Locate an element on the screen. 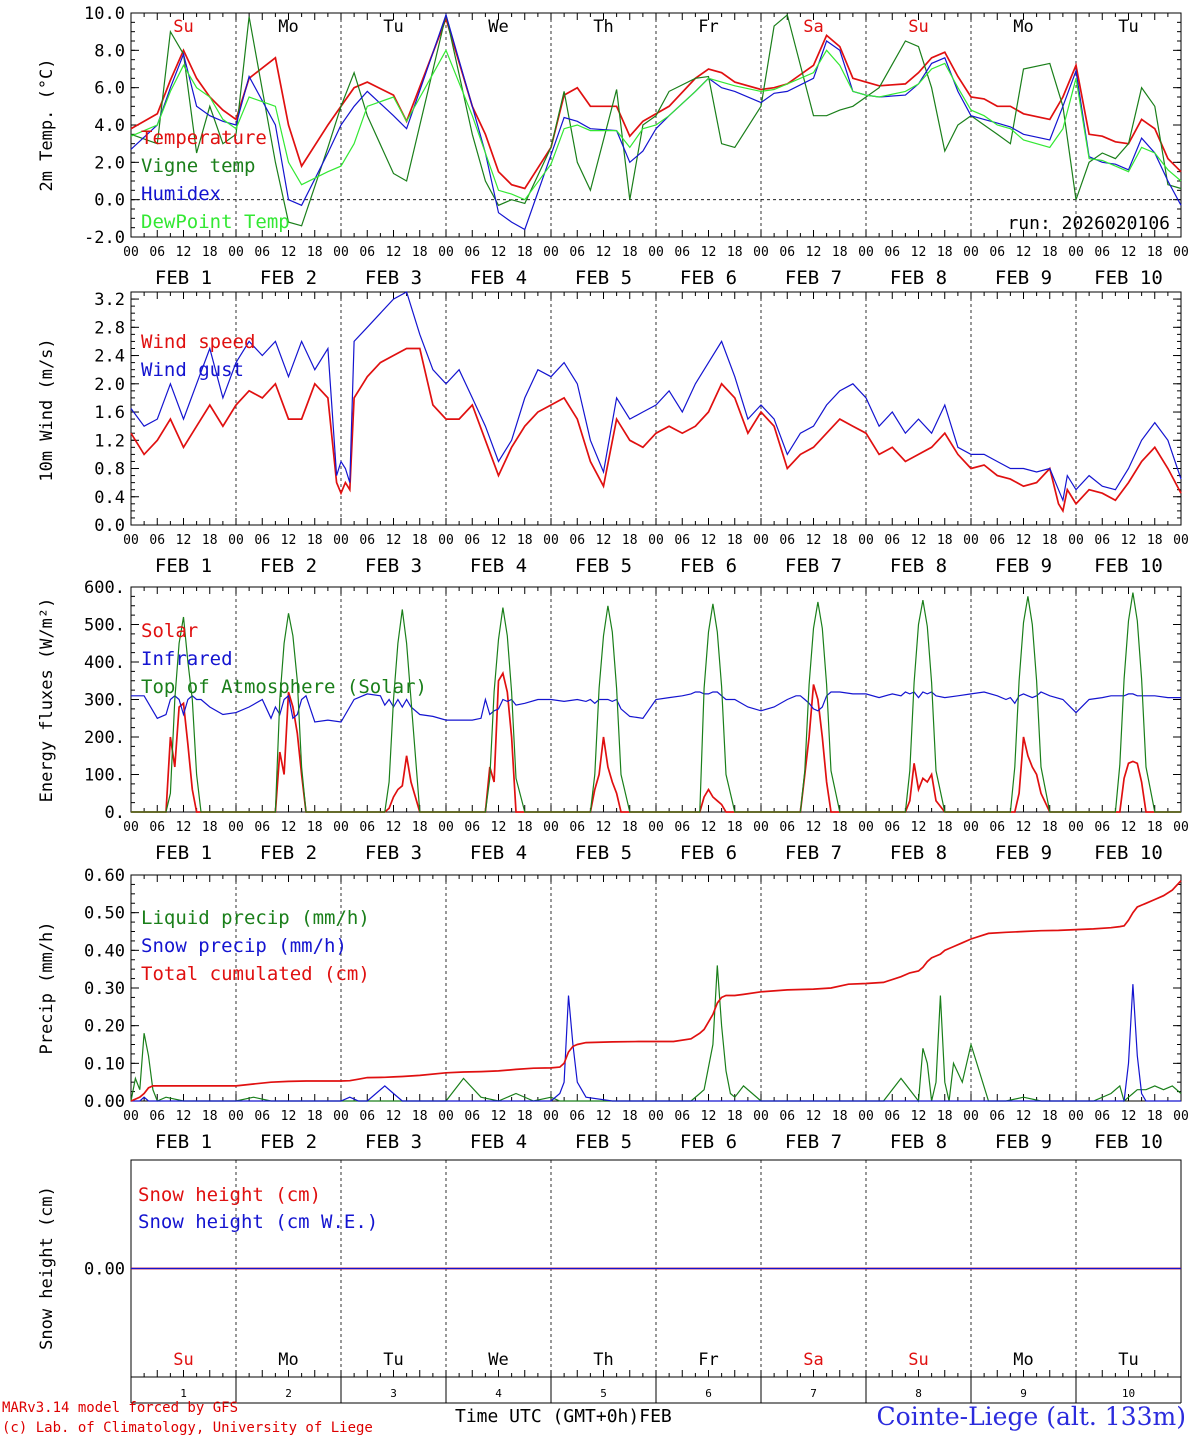  day-number: 3 is located at coordinates (393, 1393).